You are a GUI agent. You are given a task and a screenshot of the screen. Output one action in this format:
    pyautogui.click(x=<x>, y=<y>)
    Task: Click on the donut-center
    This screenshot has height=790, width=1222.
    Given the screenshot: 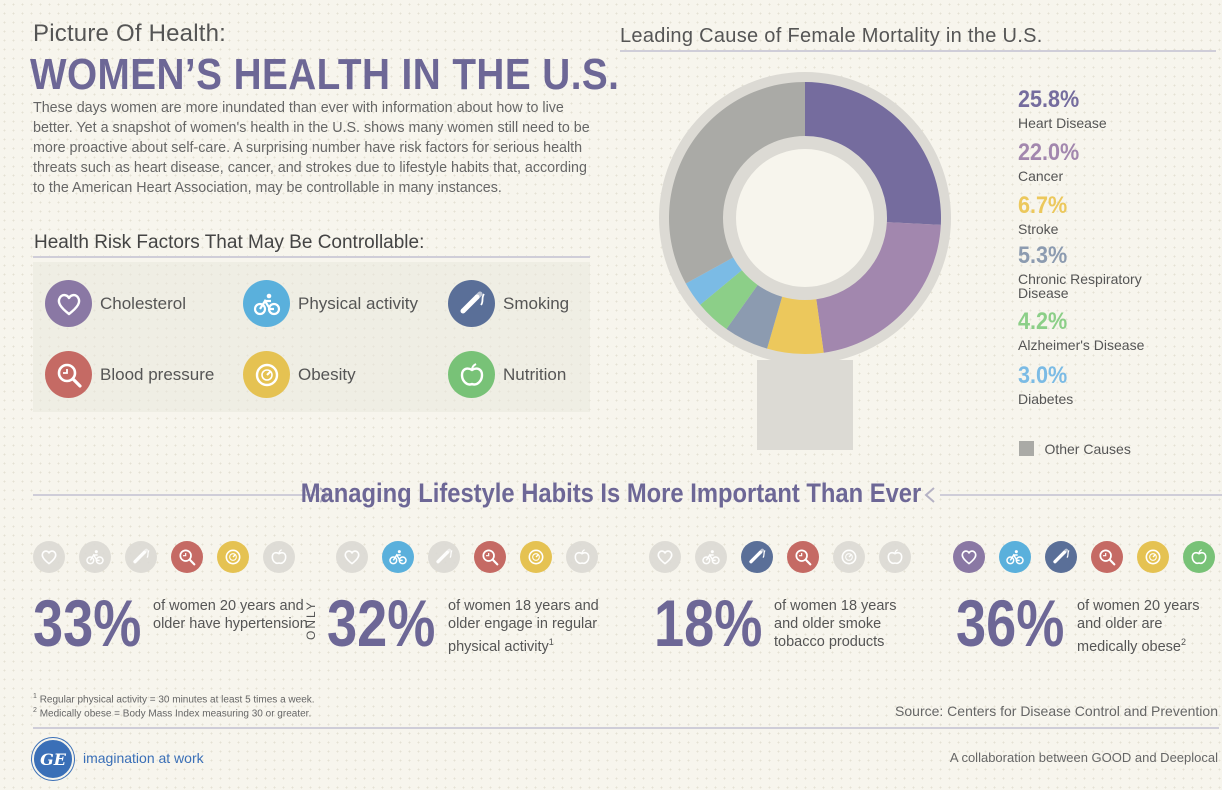 What is the action you would take?
    pyautogui.click(x=805, y=218)
    